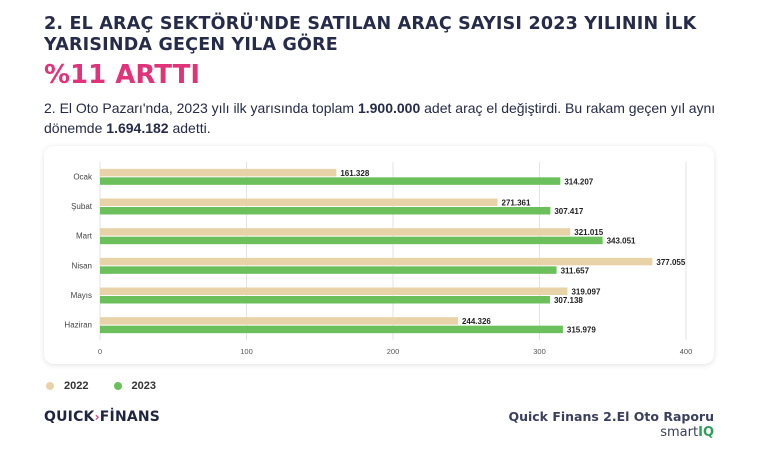 The image size is (760, 450). Describe the element at coordinates (706, 432) in the screenshot. I see `brand-iq: IQ` at that location.